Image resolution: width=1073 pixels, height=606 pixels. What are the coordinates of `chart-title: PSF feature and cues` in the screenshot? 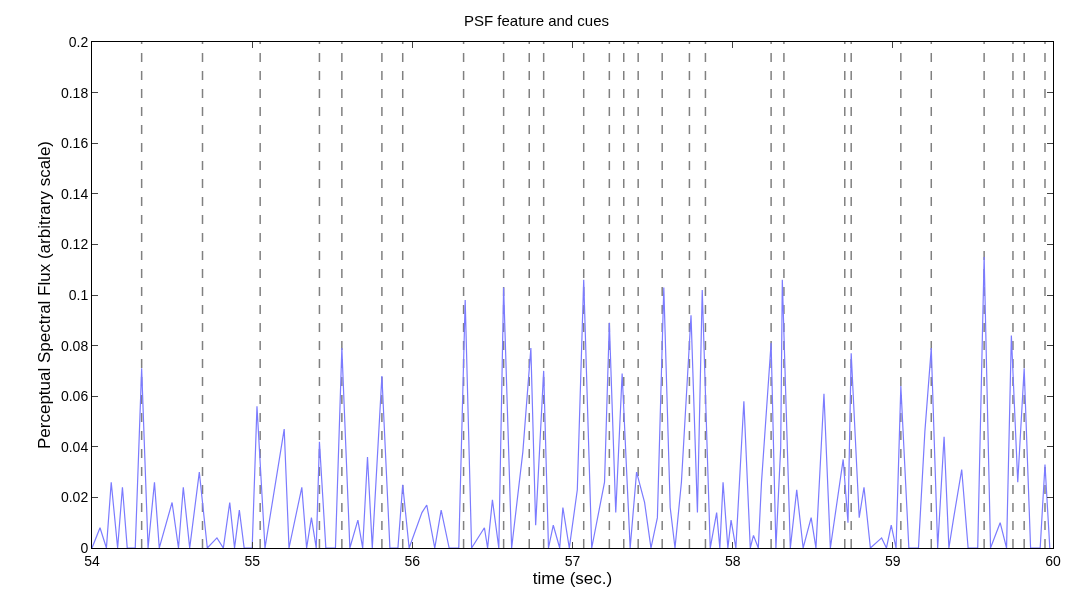 It's located at (536, 20).